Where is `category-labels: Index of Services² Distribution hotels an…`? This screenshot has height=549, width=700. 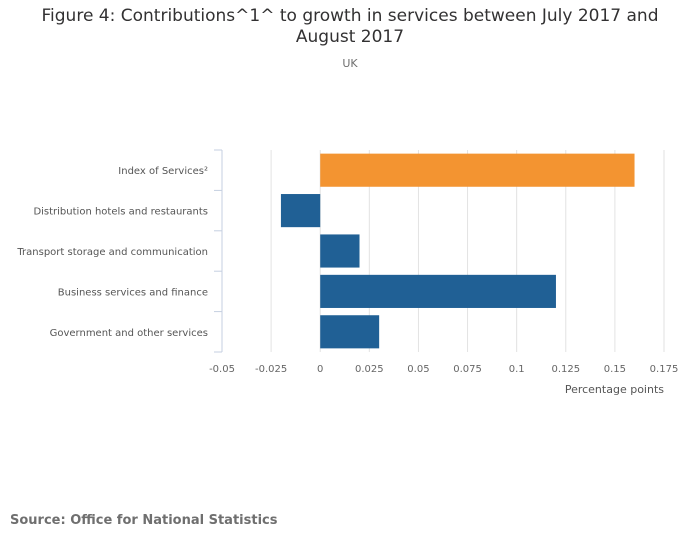
category-labels: Index of Services² Distribution hotels an… is located at coordinates (112, 252).